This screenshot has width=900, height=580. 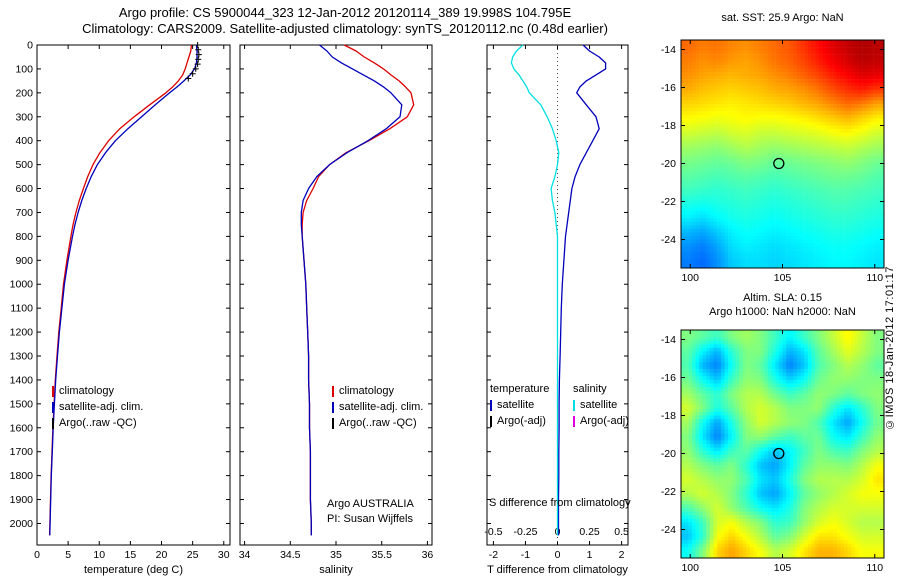 What do you see at coordinates (24, 117) in the screenshot?
I see `axis-tick-label: 300` at bounding box center [24, 117].